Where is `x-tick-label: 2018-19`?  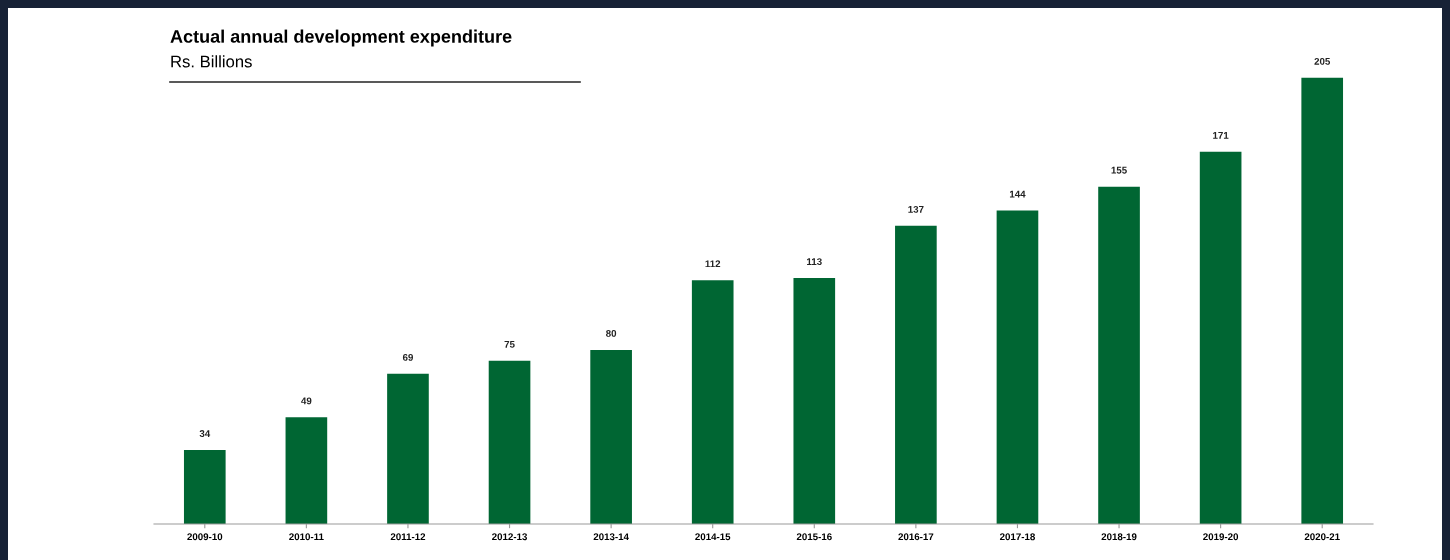 x-tick-label: 2018-19 is located at coordinates (1119, 537).